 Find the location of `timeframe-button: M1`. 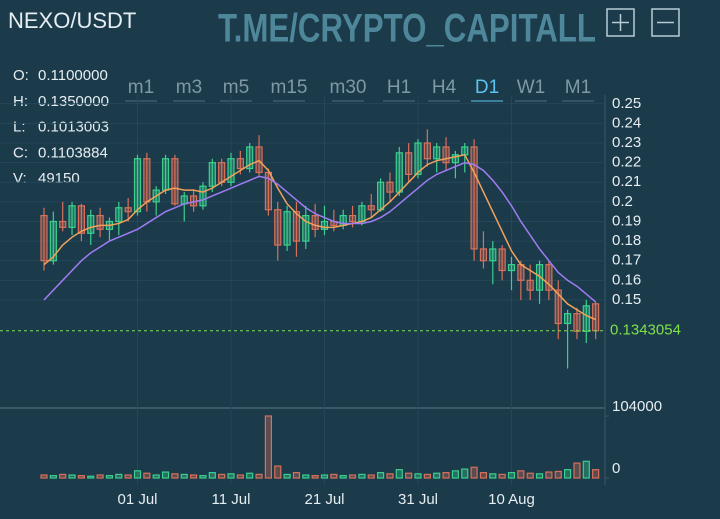

timeframe-button: M1 is located at coordinates (578, 87).